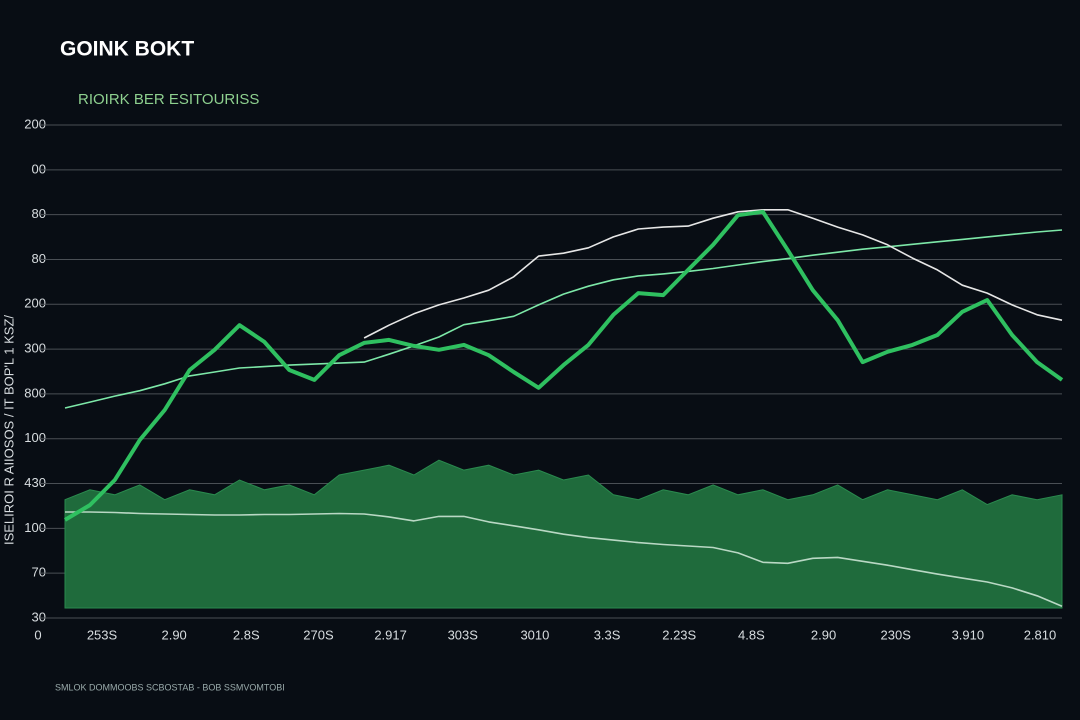  I want to click on x-tick-label: 2.23S, so click(679, 634).